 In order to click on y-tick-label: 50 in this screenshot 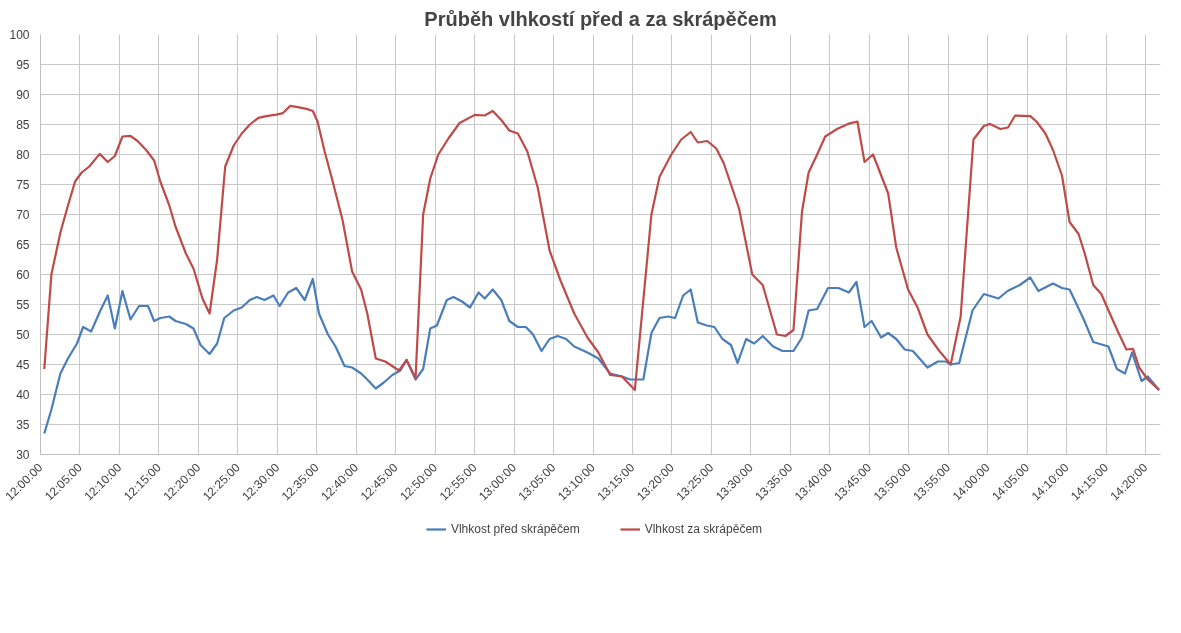, I will do `click(23, 335)`.